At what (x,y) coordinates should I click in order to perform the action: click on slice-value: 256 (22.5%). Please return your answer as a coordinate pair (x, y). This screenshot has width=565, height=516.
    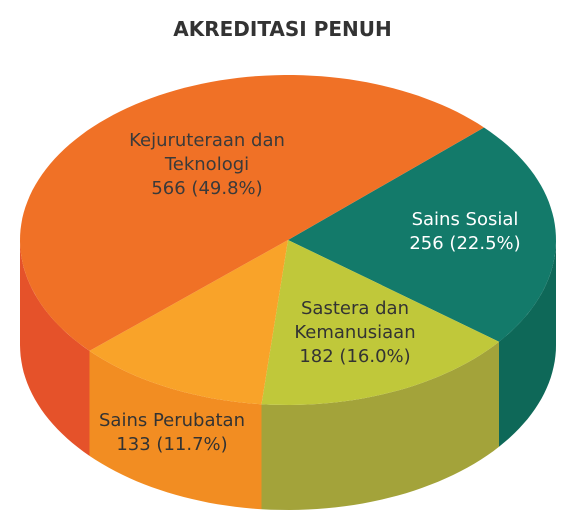
    Looking at the image, I should click on (465, 243).